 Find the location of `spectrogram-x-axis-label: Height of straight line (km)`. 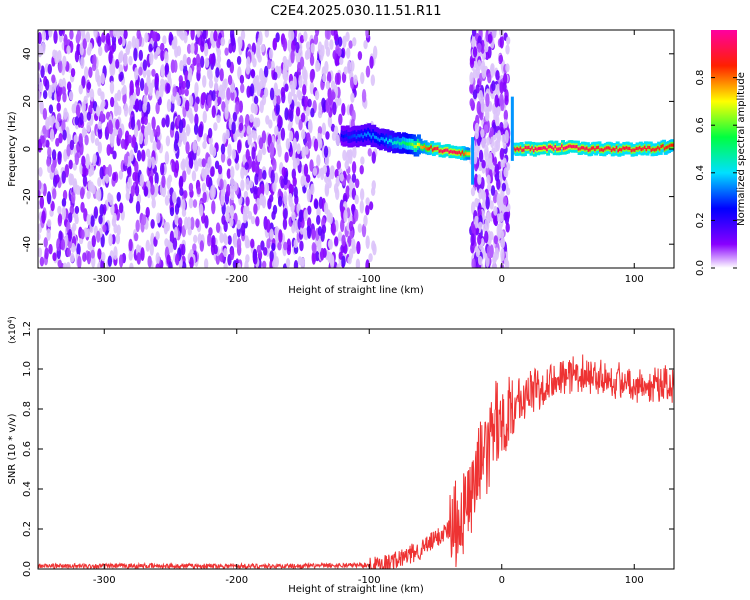

spectrogram-x-axis-label: Height of straight line (km) is located at coordinates (356, 290).